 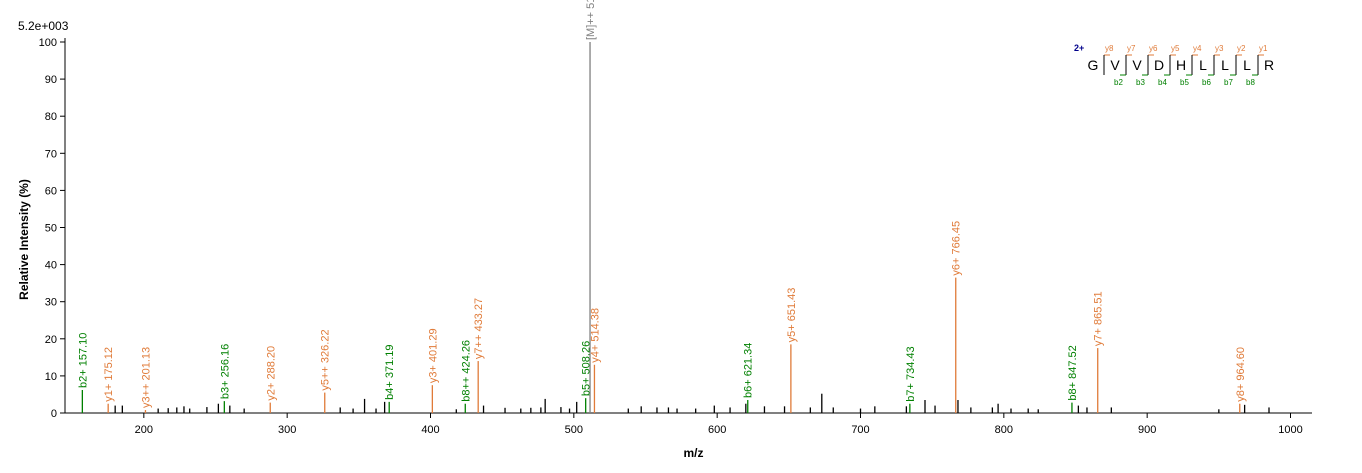 I want to click on x-tick-label: 700, so click(x=860, y=430).